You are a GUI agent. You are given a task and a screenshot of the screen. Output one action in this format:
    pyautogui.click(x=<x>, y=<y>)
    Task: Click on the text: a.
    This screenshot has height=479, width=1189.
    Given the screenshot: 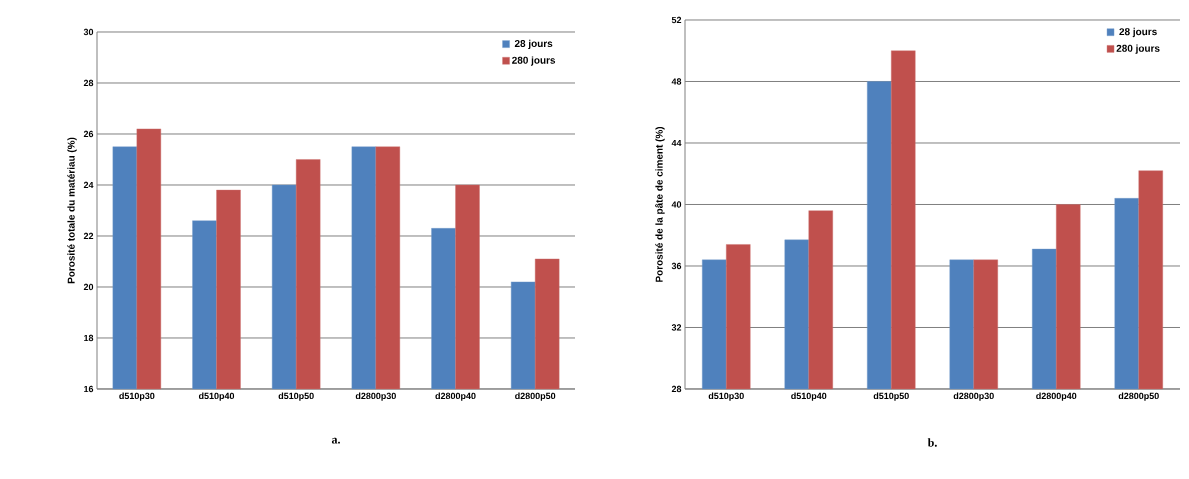 What is the action you would take?
    pyautogui.click(x=335, y=440)
    